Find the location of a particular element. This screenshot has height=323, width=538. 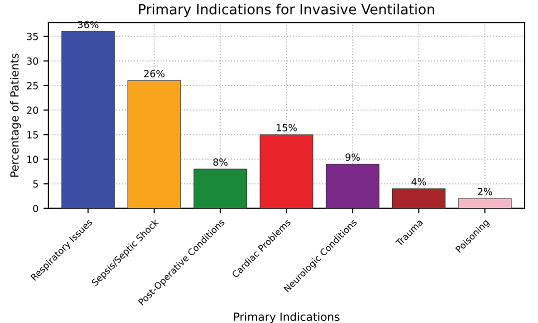

y-tick-label: 30 is located at coordinates (32, 61).